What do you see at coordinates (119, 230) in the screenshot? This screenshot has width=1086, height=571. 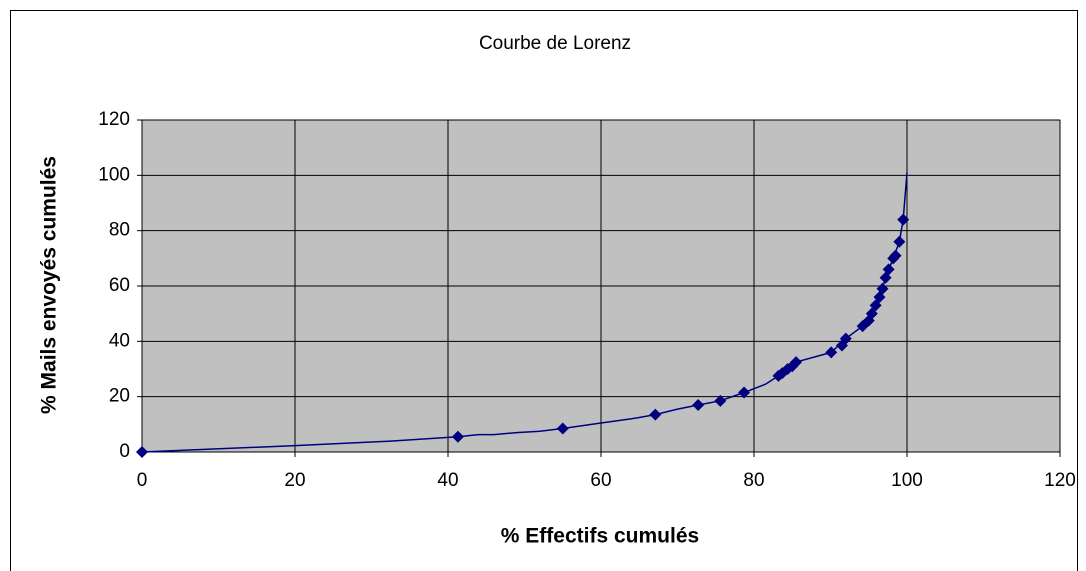 I see `y-tick-label: 80` at bounding box center [119, 230].